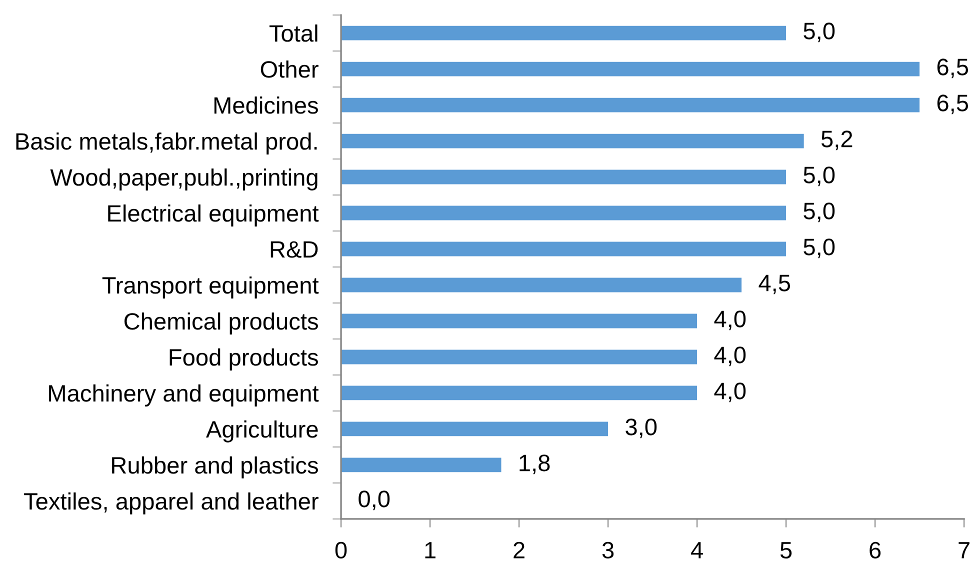 This screenshot has height=567, width=973. What do you see at coordinates (641, 428) in the screenshot?
I see `data-label: 3,0` at bounding box center [641, 428].